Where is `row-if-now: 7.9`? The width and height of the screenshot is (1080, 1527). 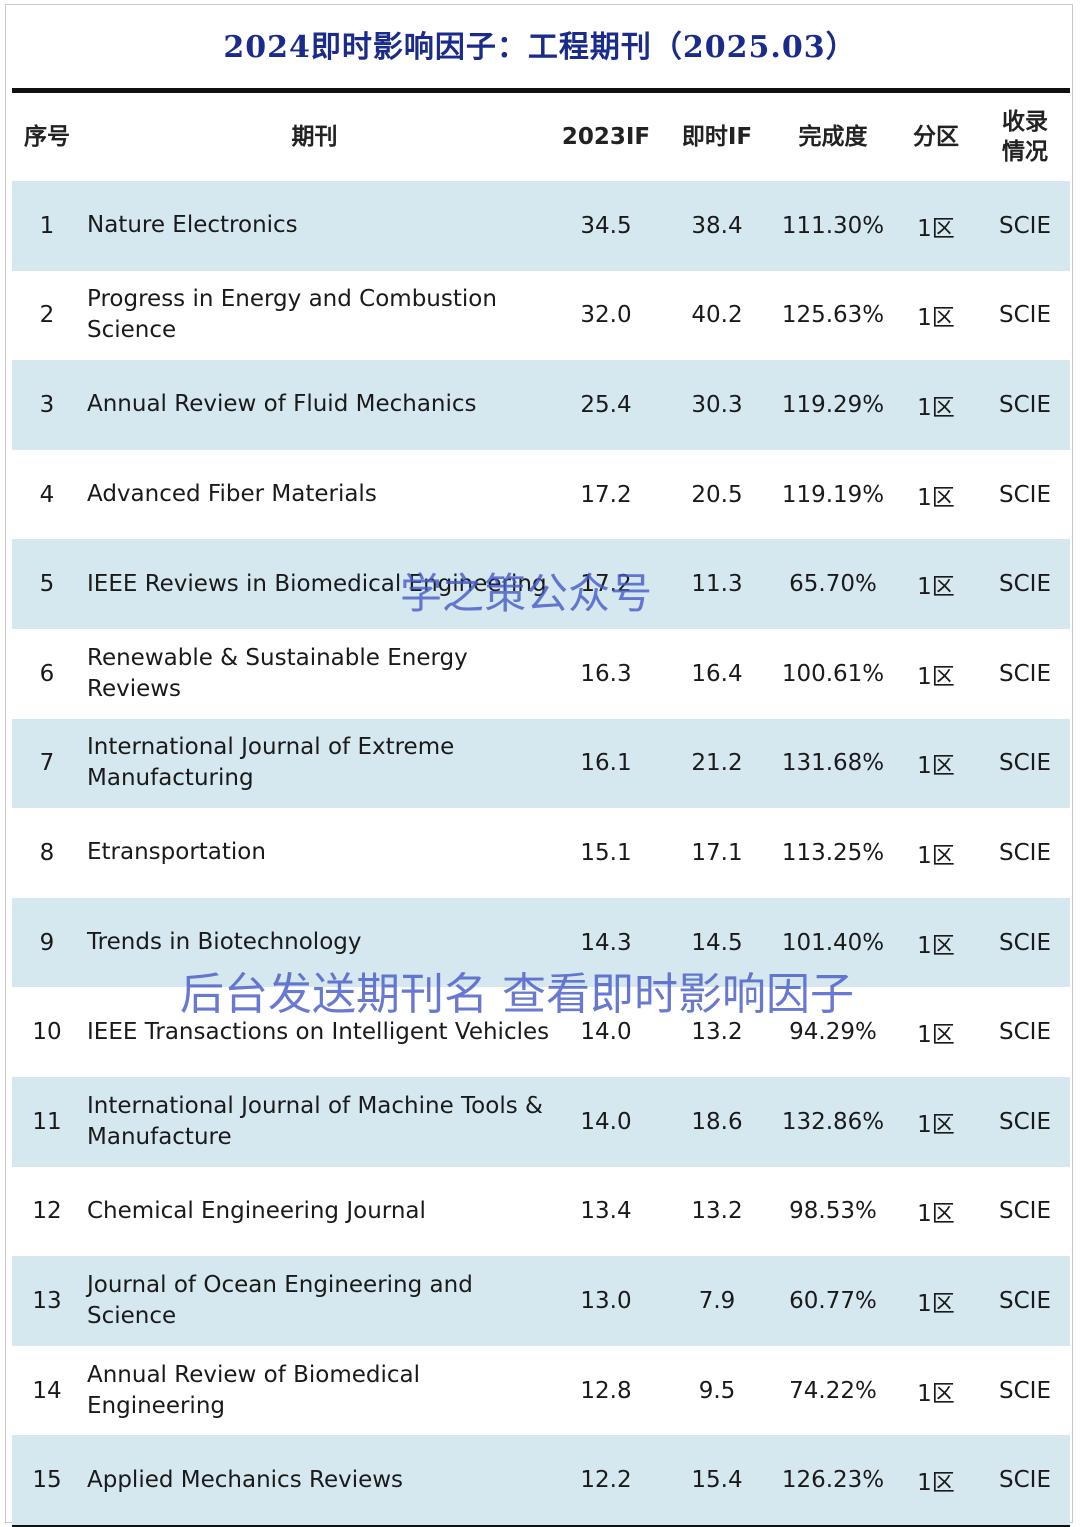 row-if-now: 7.9 is located at coordinates (717, 1300).